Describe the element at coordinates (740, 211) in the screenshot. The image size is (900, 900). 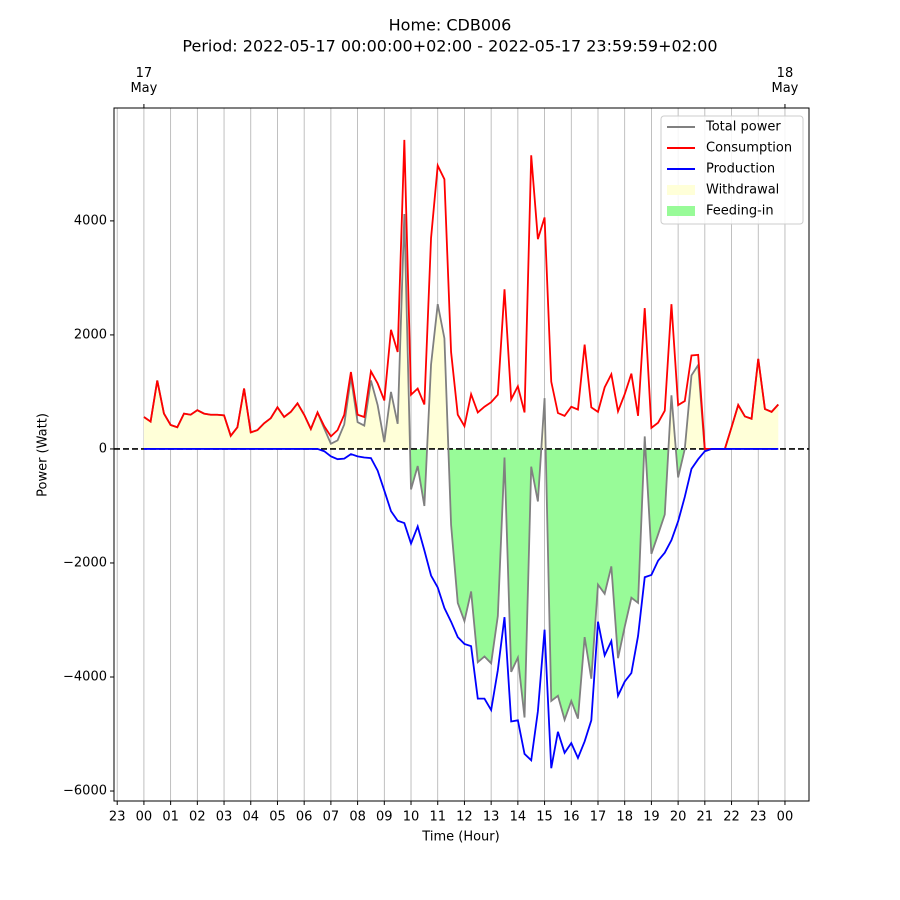
I see `legend-label: Feeding-in` at that location.